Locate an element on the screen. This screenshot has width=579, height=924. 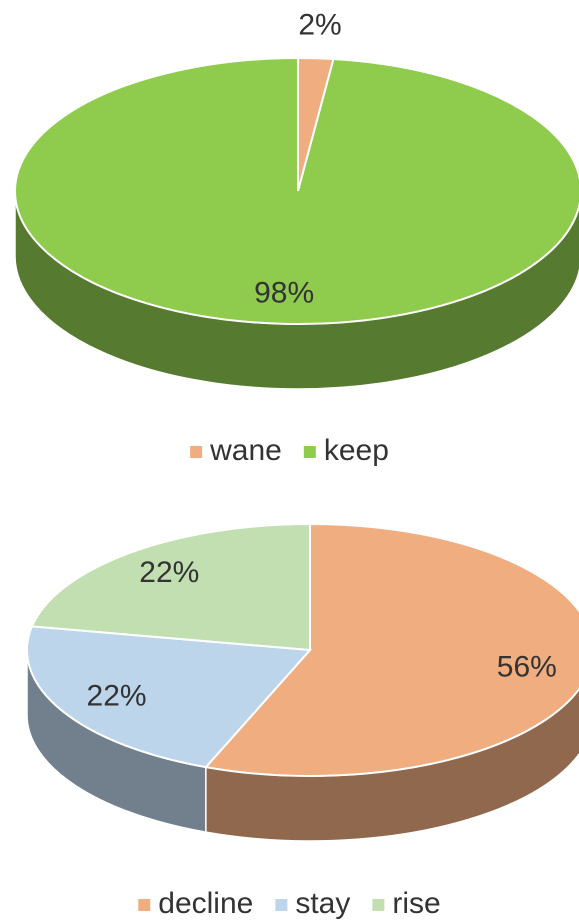
legend-label: wane is located at coordinates (245, 450).